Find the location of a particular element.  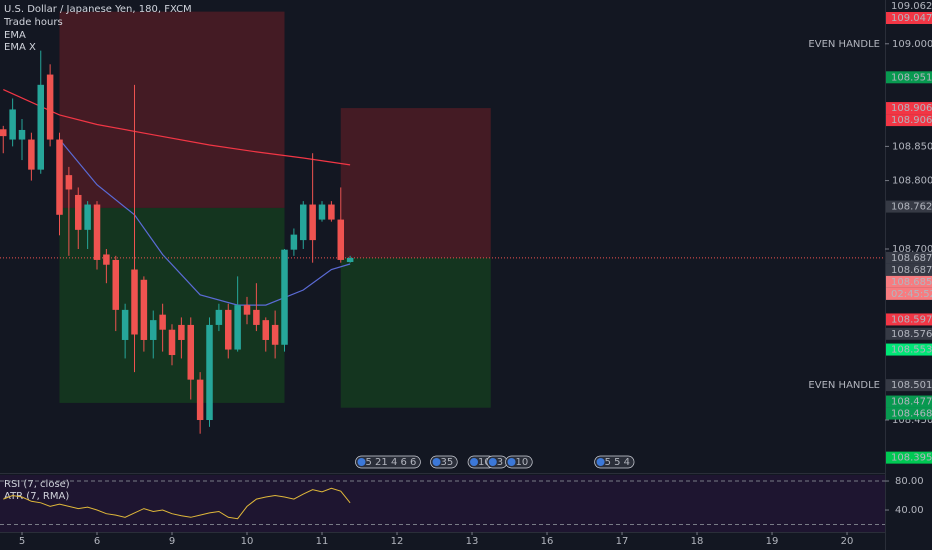

event-marker: 3 is located at coordinates (497, 462).